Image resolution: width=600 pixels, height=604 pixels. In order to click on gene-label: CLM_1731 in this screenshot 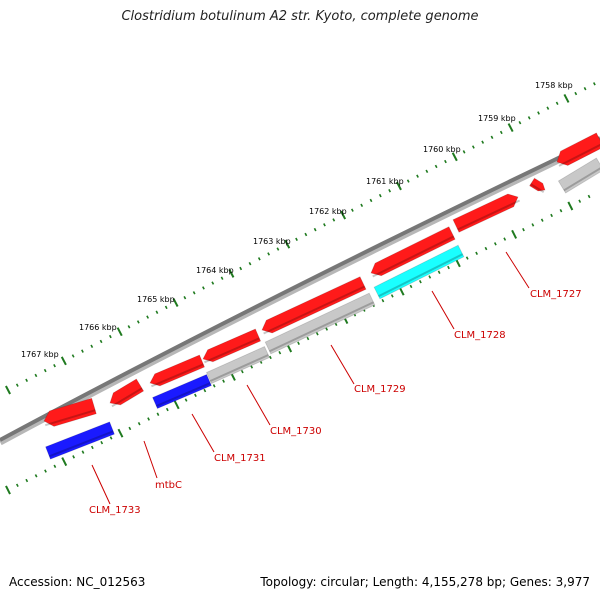, I will do `click(240, 458)`.